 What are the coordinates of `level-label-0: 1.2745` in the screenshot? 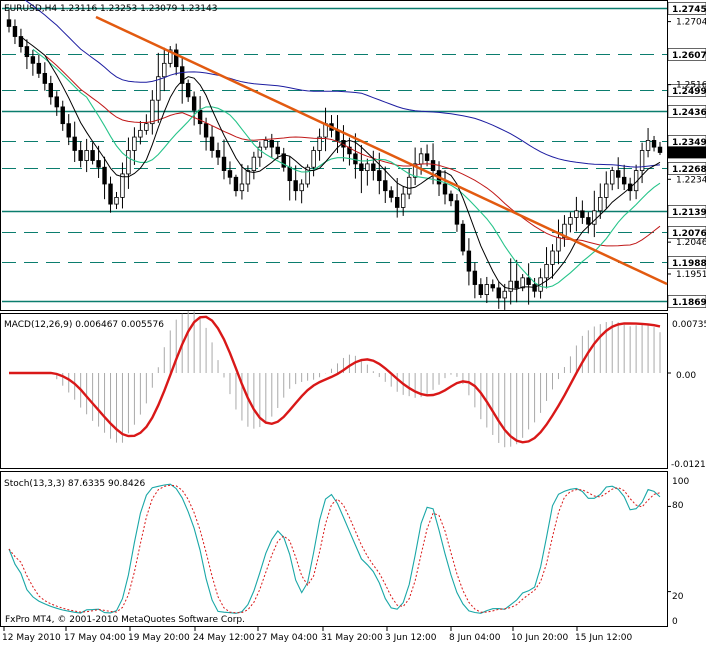 It's located at (689, 10).